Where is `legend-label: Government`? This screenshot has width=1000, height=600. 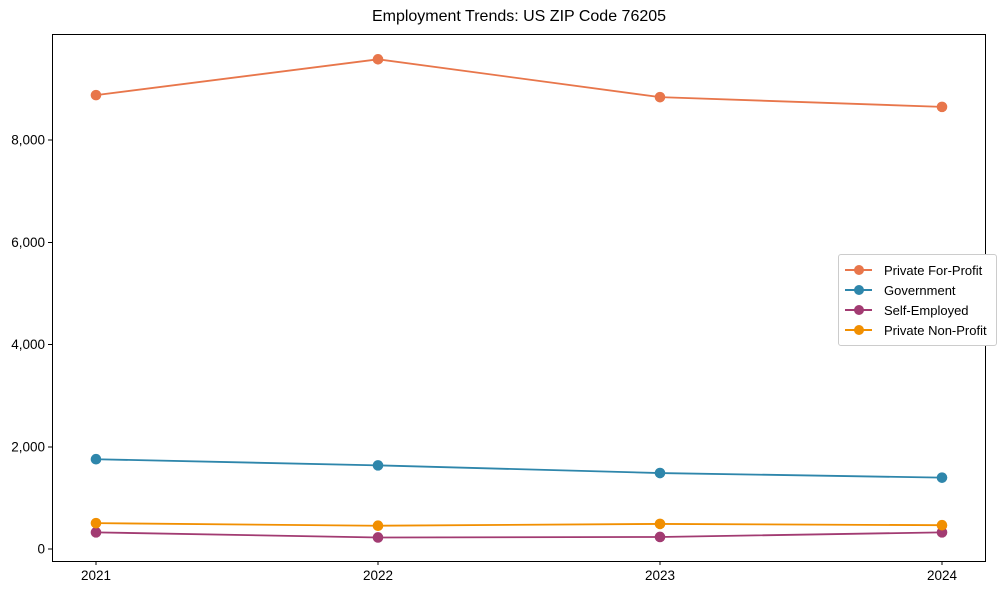
legend-label: Government is located at coordinates (920, 290).